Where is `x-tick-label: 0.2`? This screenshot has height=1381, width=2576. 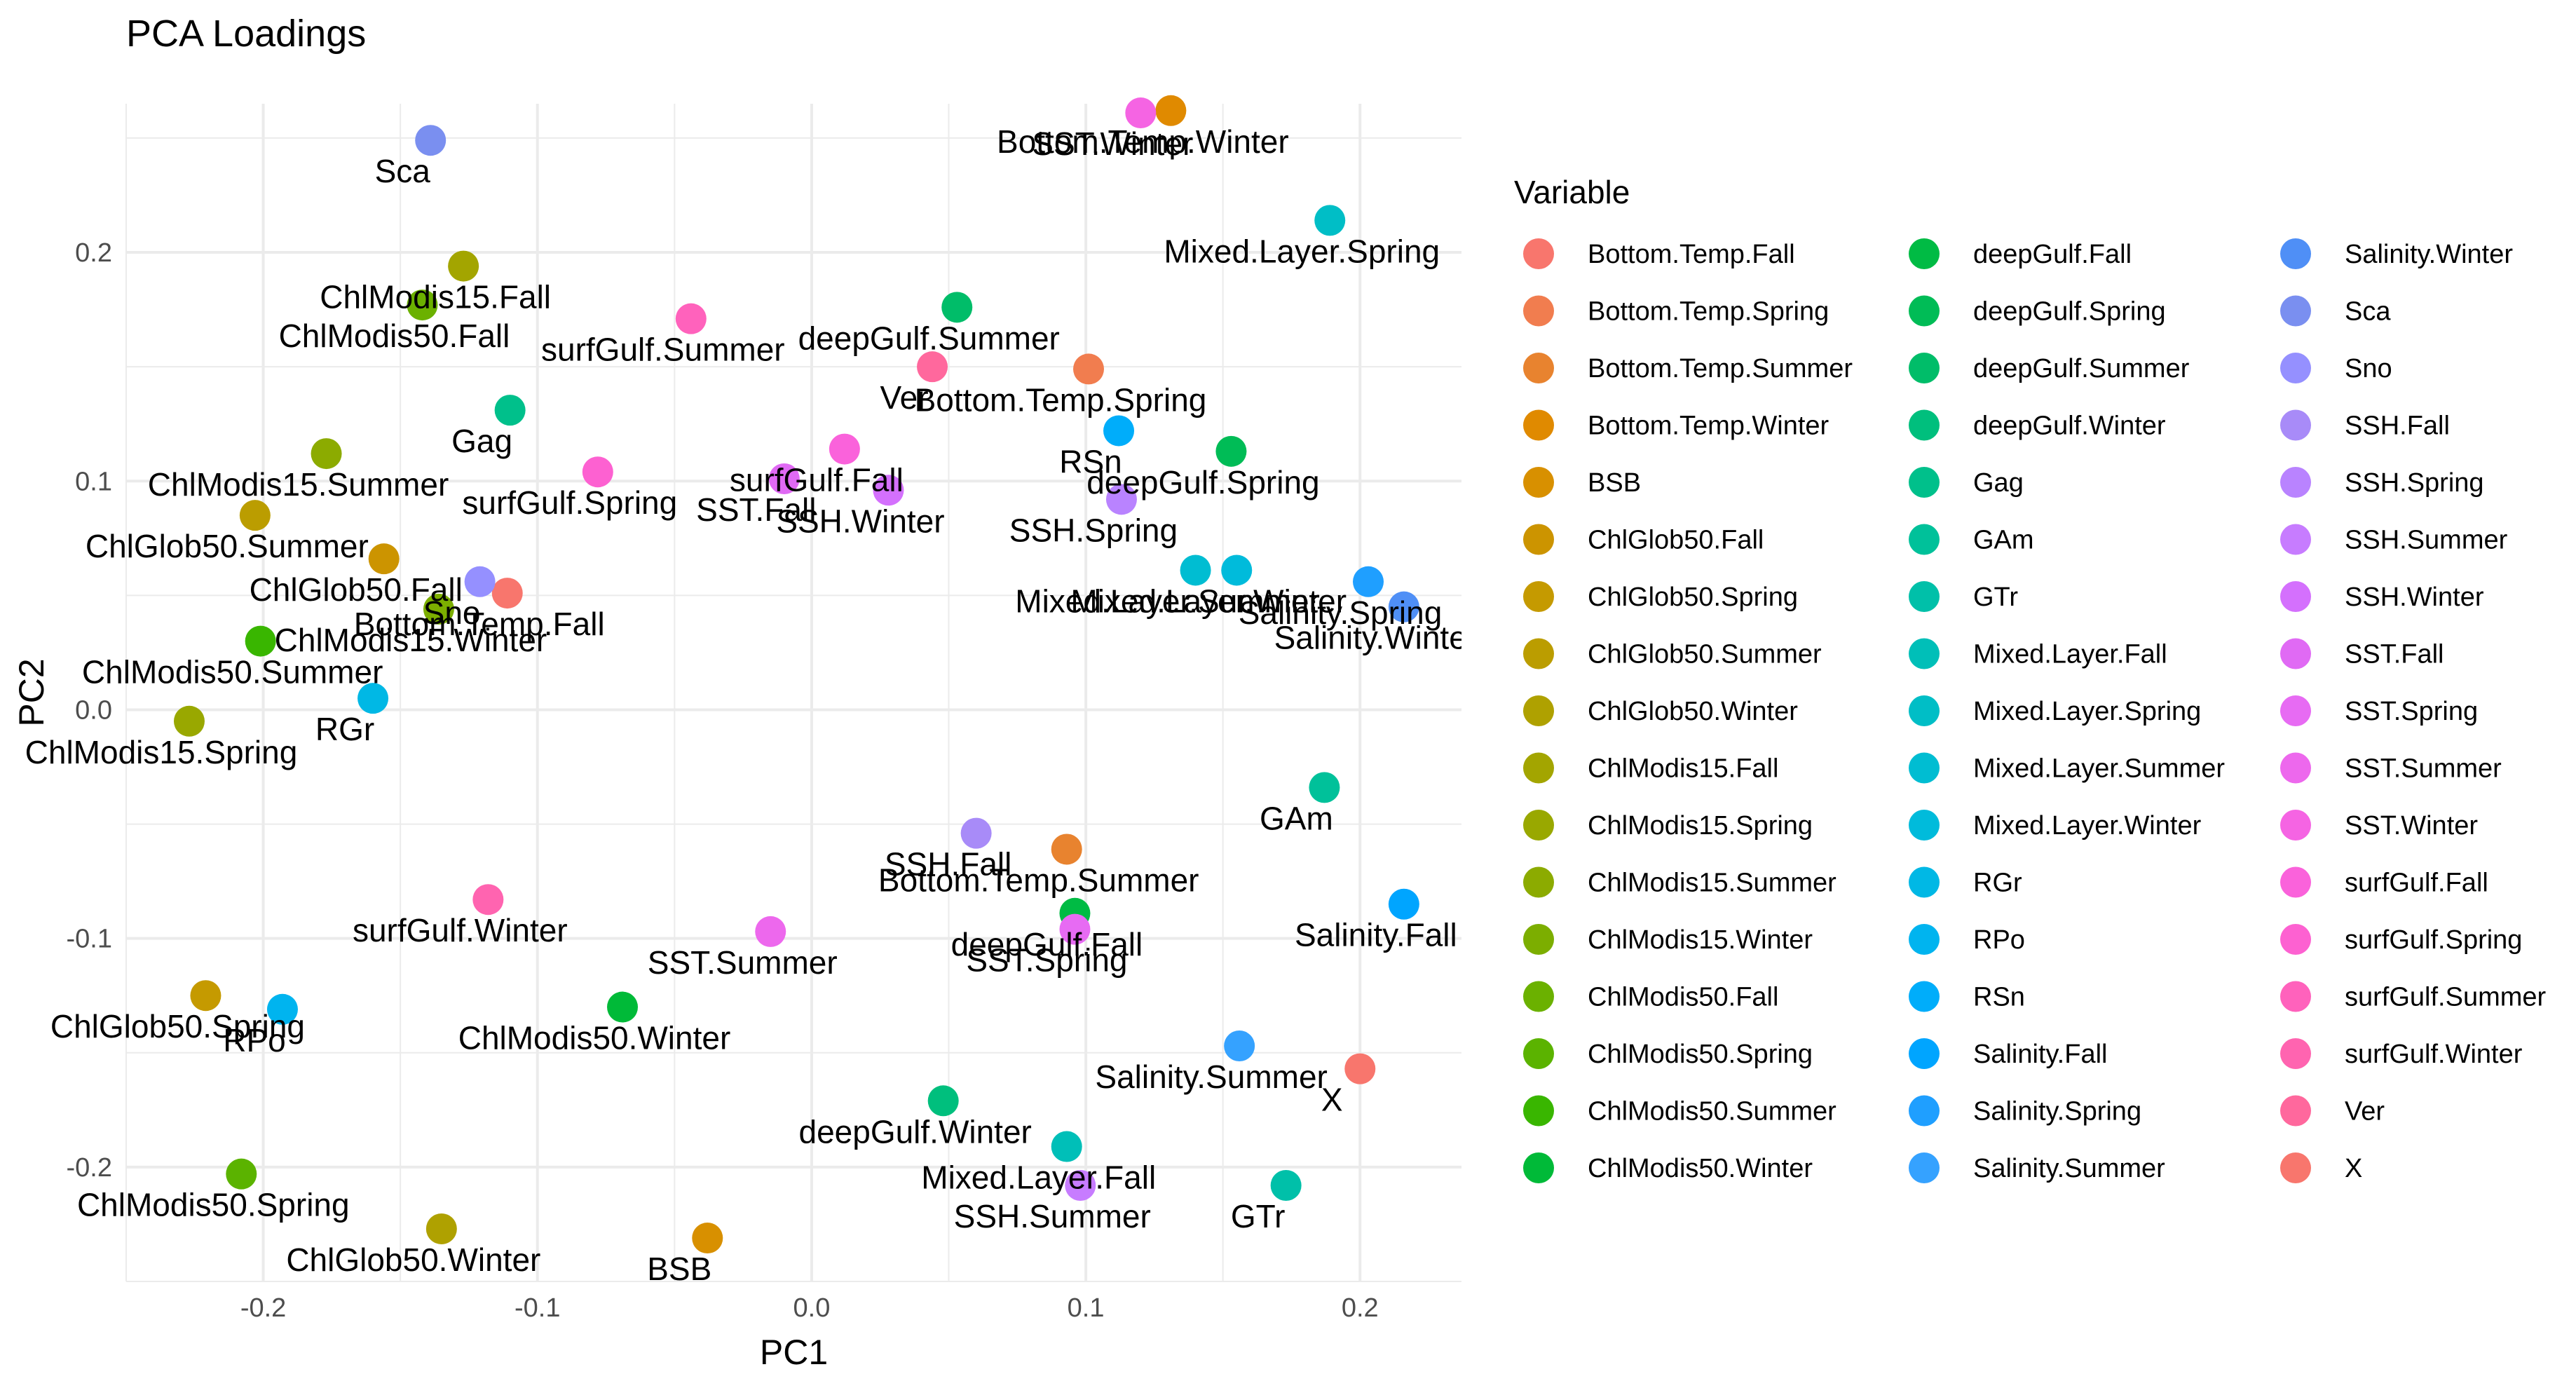 x-tick-label: 0.2 is located at coordinates (1360, 1308).